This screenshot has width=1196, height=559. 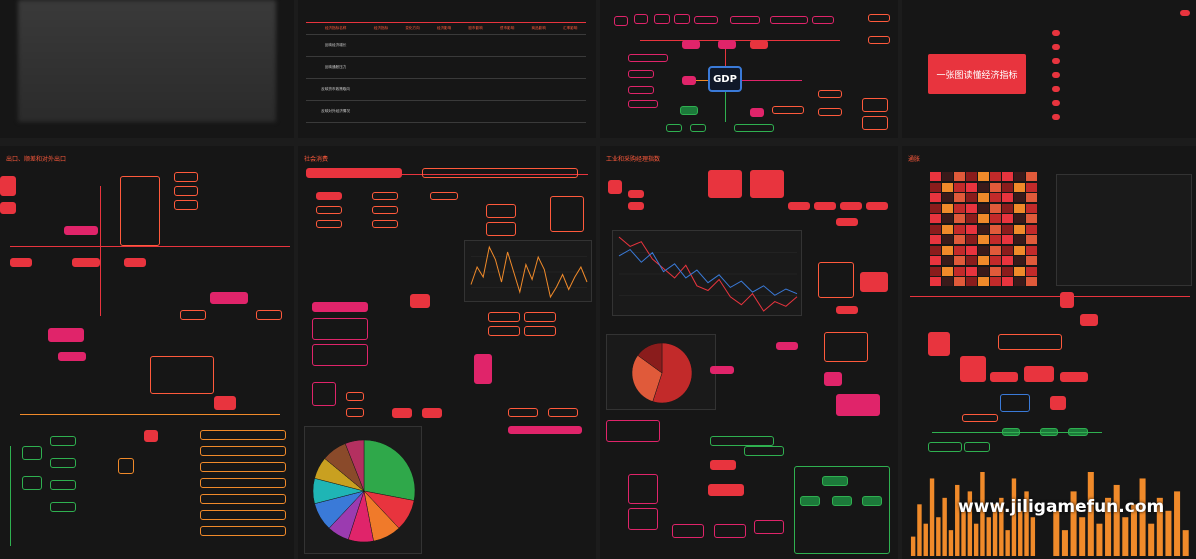 What do you see at coordinates (844, 182) in the screenshot?
I see `text-block` at bounding box center [844, 182].